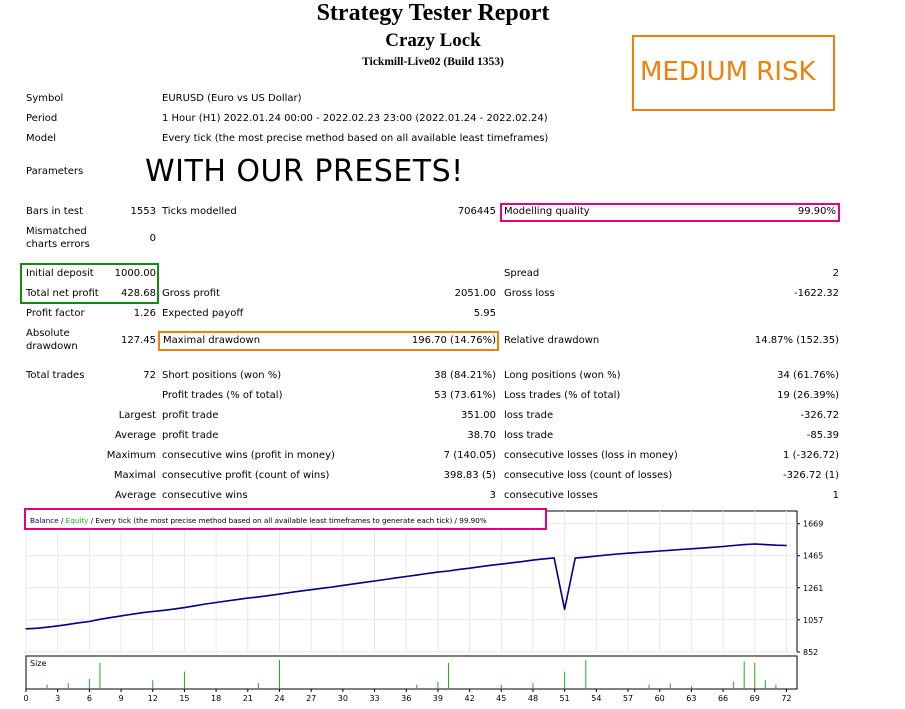 This screenshot has height=709, width=905. Describe the element at coordinates (135, 435) in the screenshot. I see `average-label: Average` at that location.